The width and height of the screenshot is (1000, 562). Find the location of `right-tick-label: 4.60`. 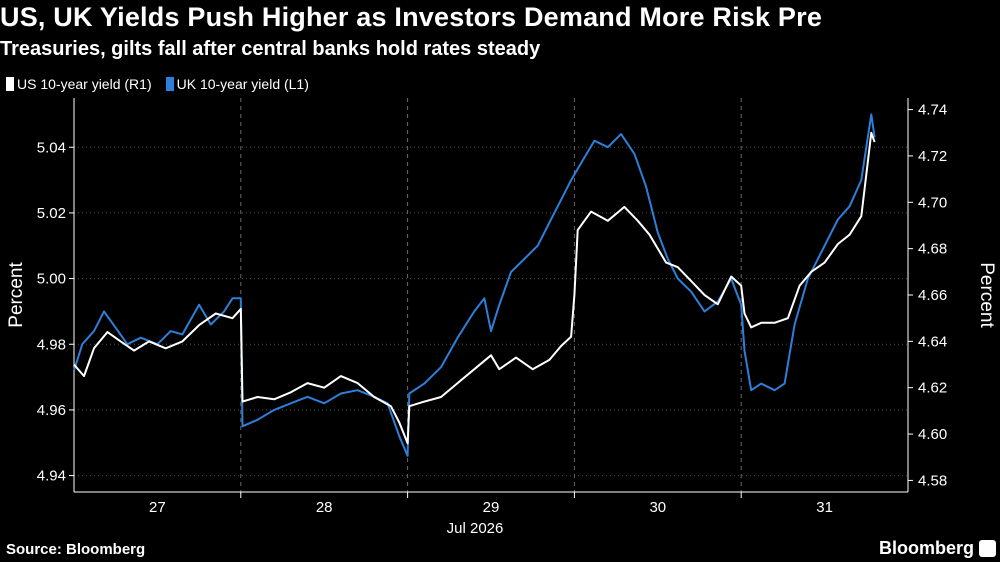

right-tick-label: 4.60 is located at coordinates (932, 434).